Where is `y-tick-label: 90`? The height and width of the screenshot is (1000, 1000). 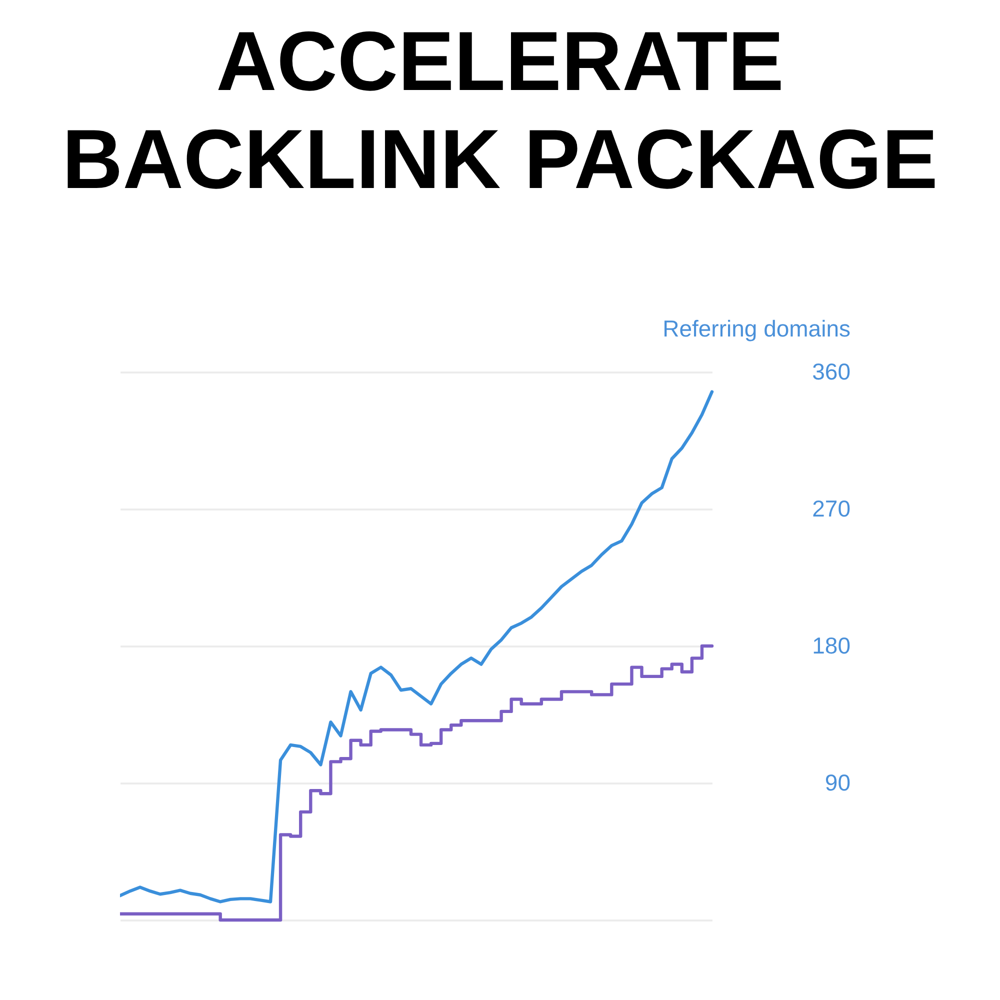 y-tick-label: 90 is located at coordinates (837, 783).